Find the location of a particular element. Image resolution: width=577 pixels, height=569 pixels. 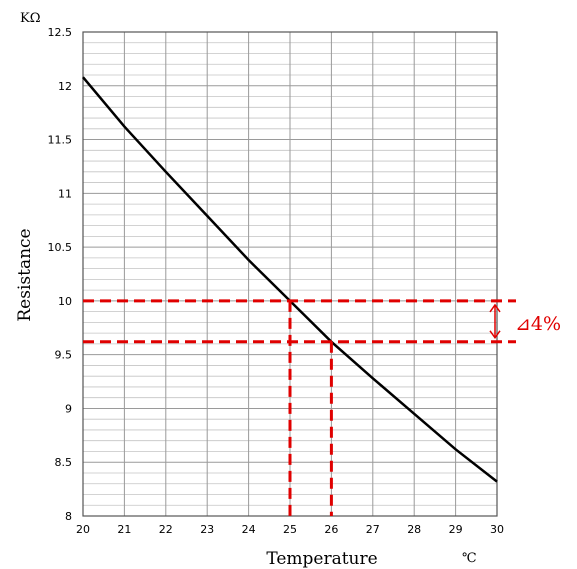

y-tick-label: 11 is located at coordinates (65, 193).